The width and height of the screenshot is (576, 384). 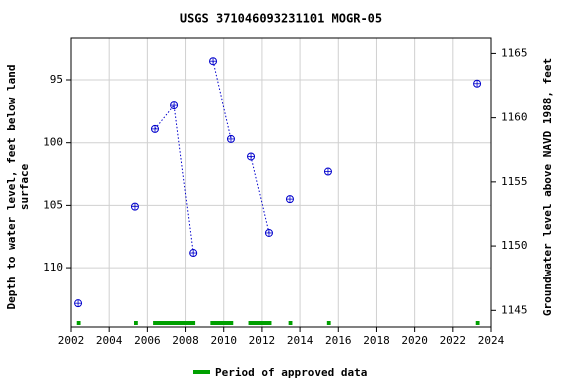 I want to click on x-tick-label: 2010, so click(x=223, y=340).